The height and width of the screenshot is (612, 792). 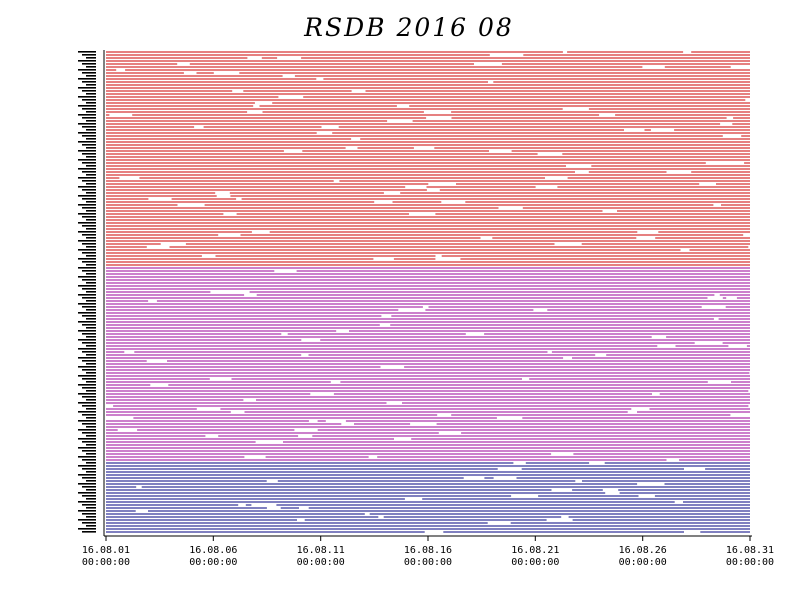 What do you see at coordinates (535, 550) in the screenshot?
I see `x-tick-date: 16.08.21` at bounding box center [535, 550].